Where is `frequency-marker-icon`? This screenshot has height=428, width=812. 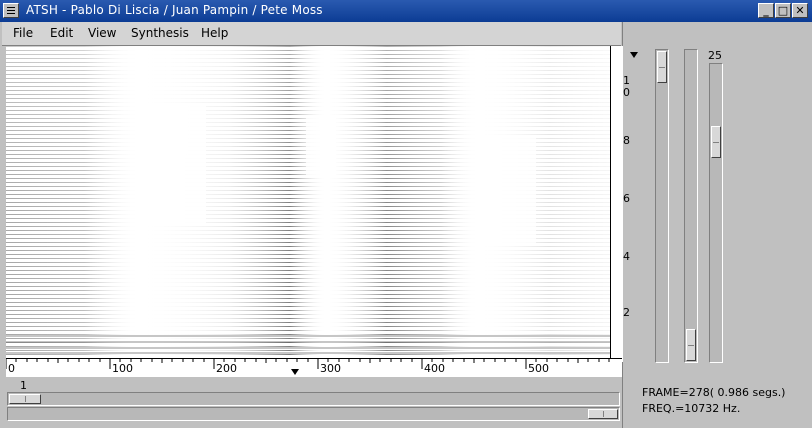 frequency-marker-icon is located at coordinates (634, 55).